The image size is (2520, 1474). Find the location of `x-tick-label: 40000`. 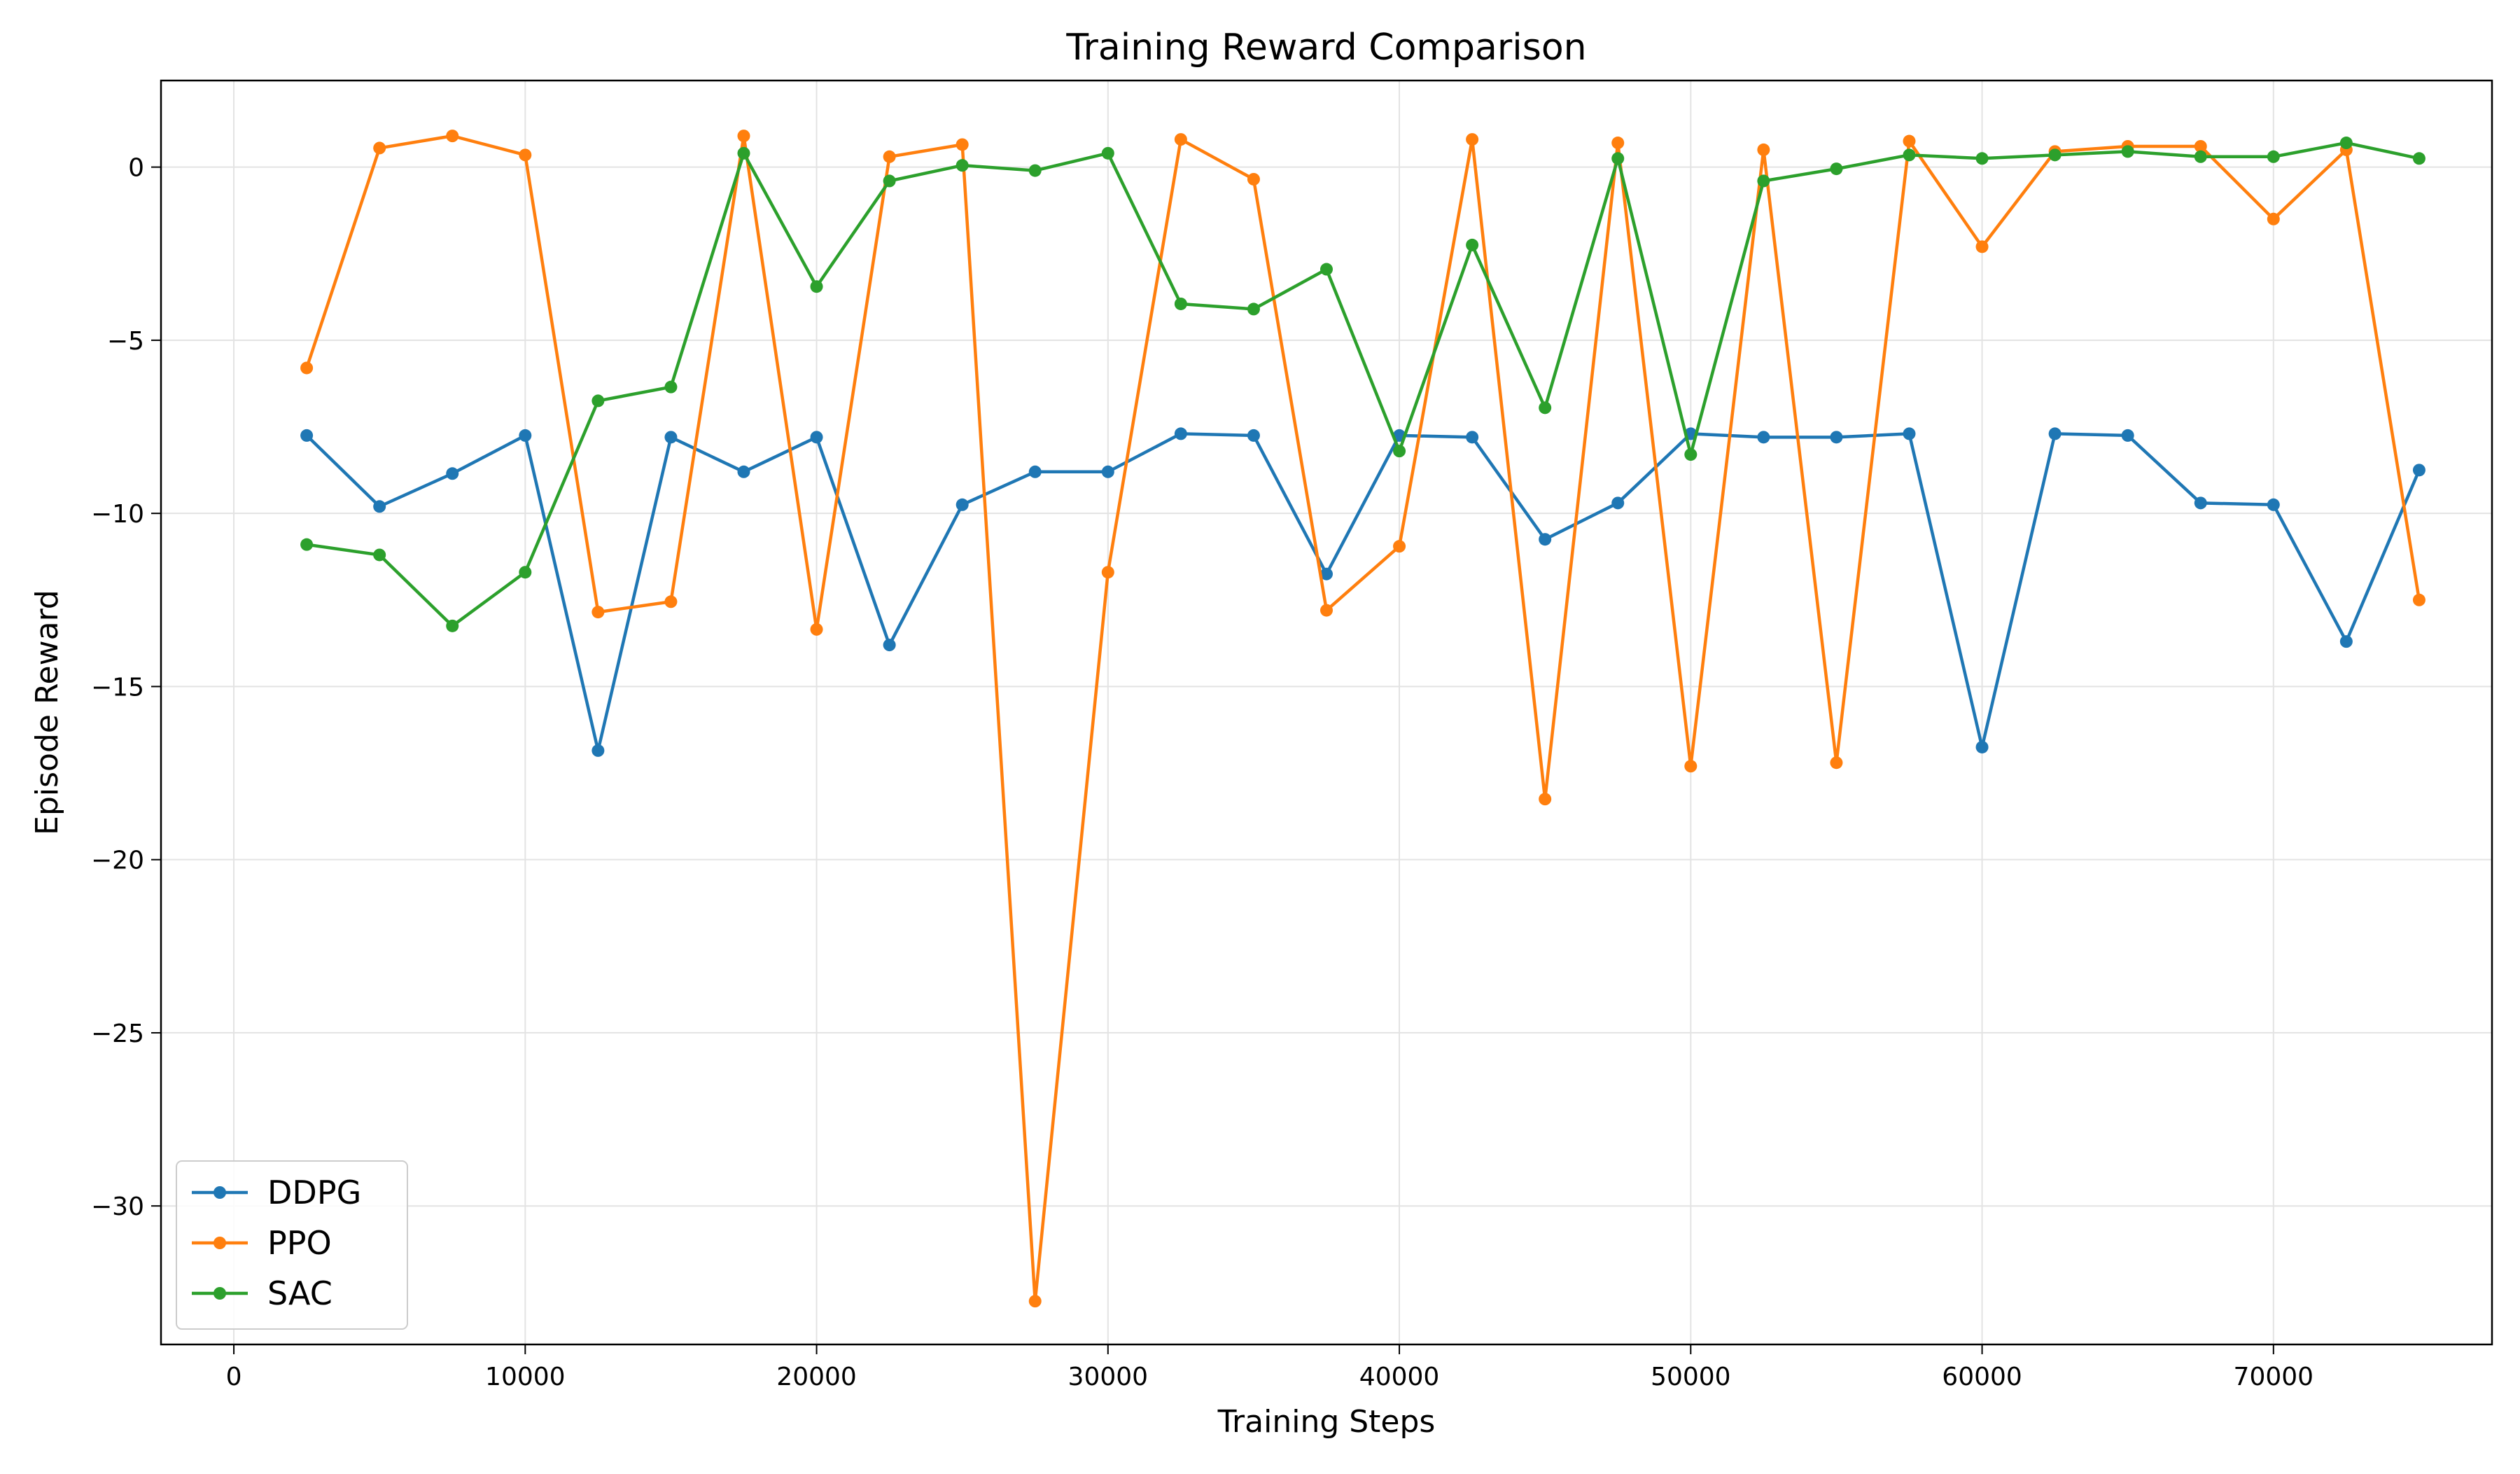

x-tick-label: 40000 is located at coordinates (1399, 1377).